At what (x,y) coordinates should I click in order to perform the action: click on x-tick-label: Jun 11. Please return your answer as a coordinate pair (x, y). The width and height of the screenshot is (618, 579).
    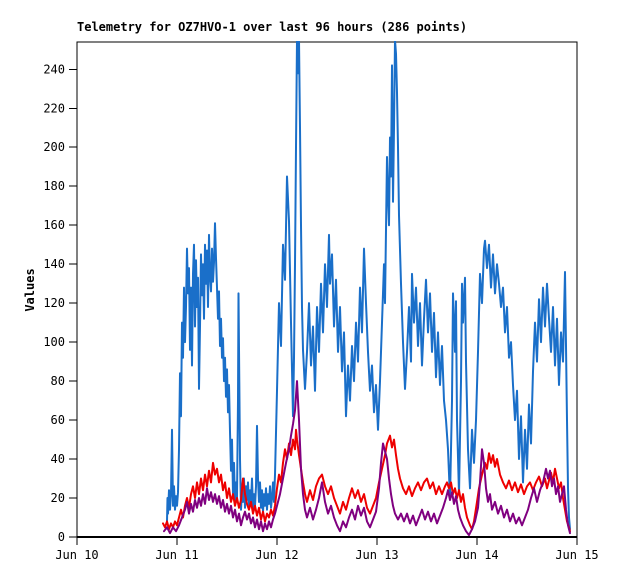
    Looking at the image, I should click on (176, 555).